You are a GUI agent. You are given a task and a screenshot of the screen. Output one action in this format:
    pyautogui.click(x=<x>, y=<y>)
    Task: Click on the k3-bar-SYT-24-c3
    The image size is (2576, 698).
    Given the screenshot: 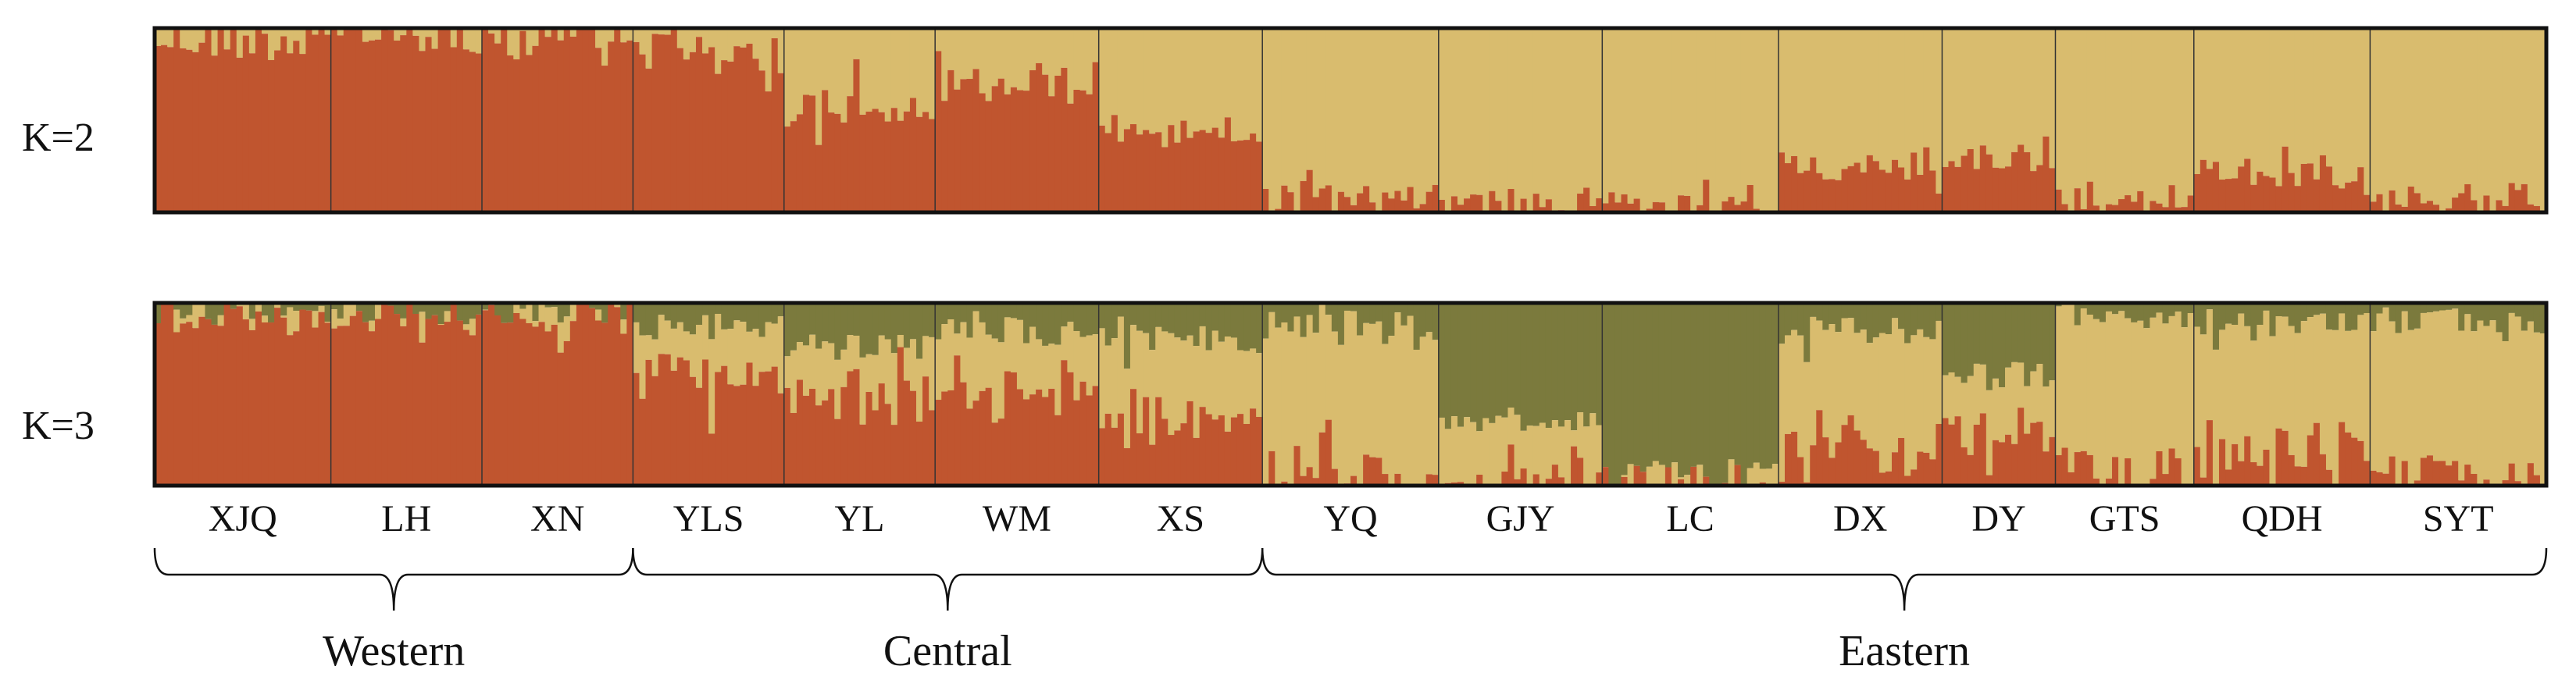 What is the action you would take?
    pyautogui.click(x=2524, y=317)
    